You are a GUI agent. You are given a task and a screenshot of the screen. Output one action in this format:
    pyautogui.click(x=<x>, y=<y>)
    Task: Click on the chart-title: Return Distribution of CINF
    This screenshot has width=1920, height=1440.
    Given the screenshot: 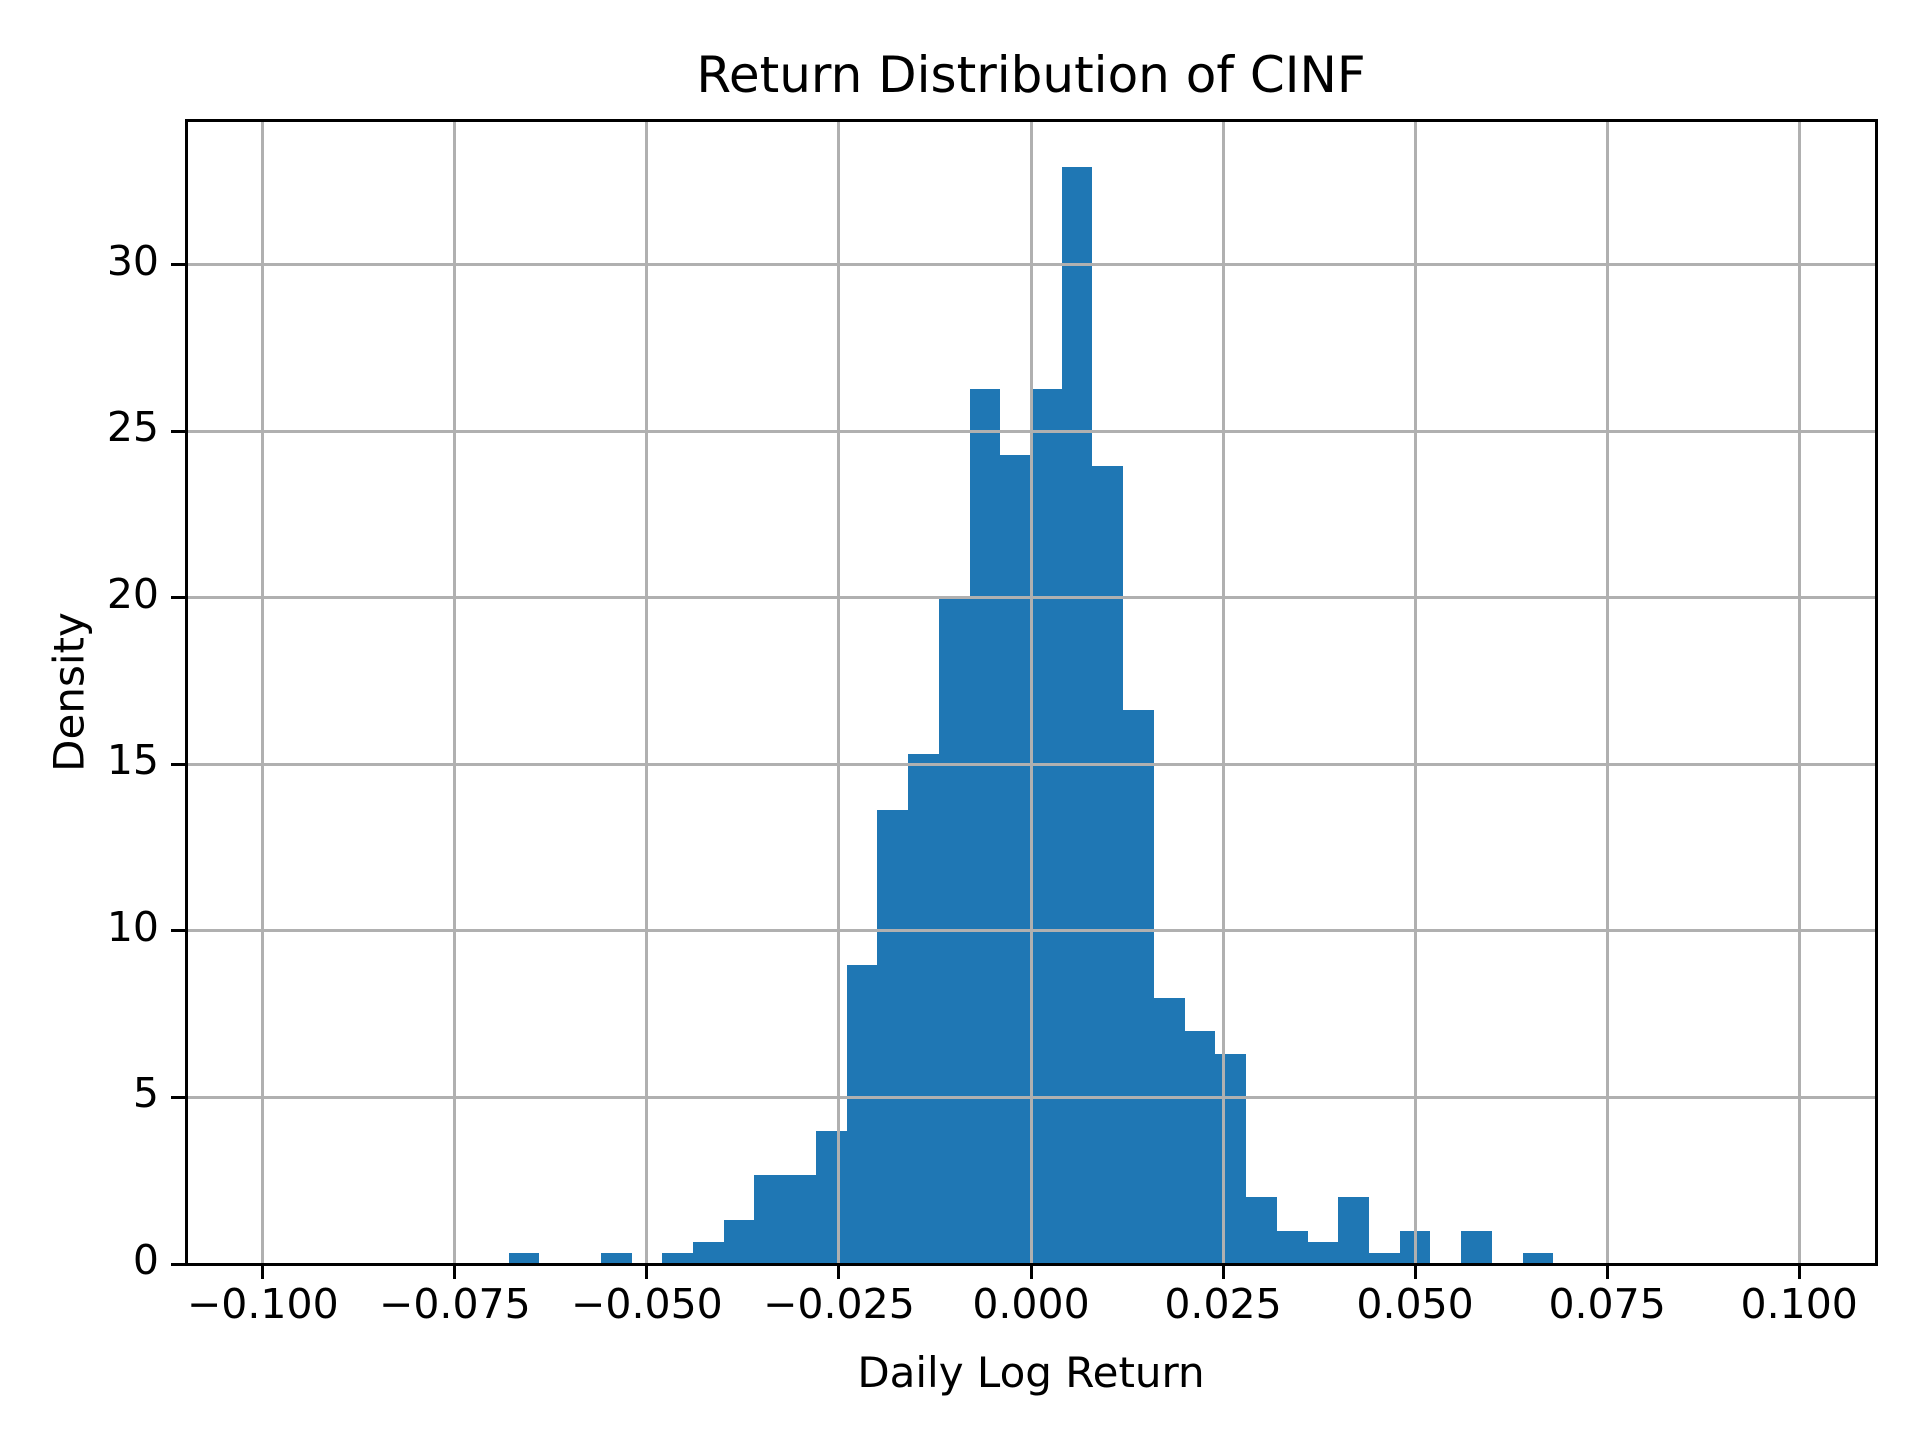 What is the action you would take?
    pyautogui.click(x=1031, y=75)
    